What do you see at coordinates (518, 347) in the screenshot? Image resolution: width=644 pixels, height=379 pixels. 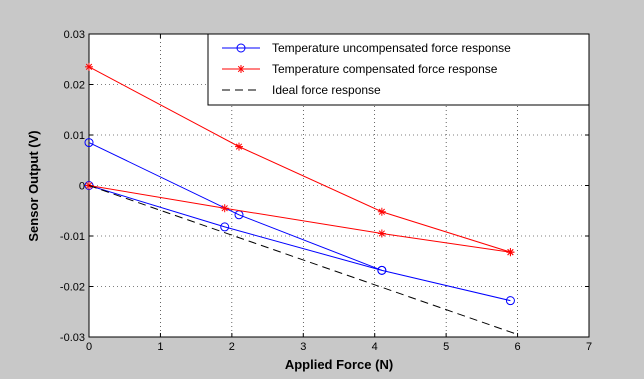 I see `x-tick-label: 6` at bounding box center [518, 347].